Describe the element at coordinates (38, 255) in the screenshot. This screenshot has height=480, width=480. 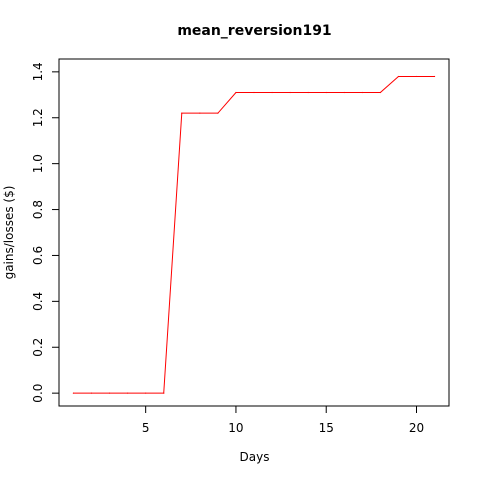
I see `y-tick-label: 0.6` at that location.